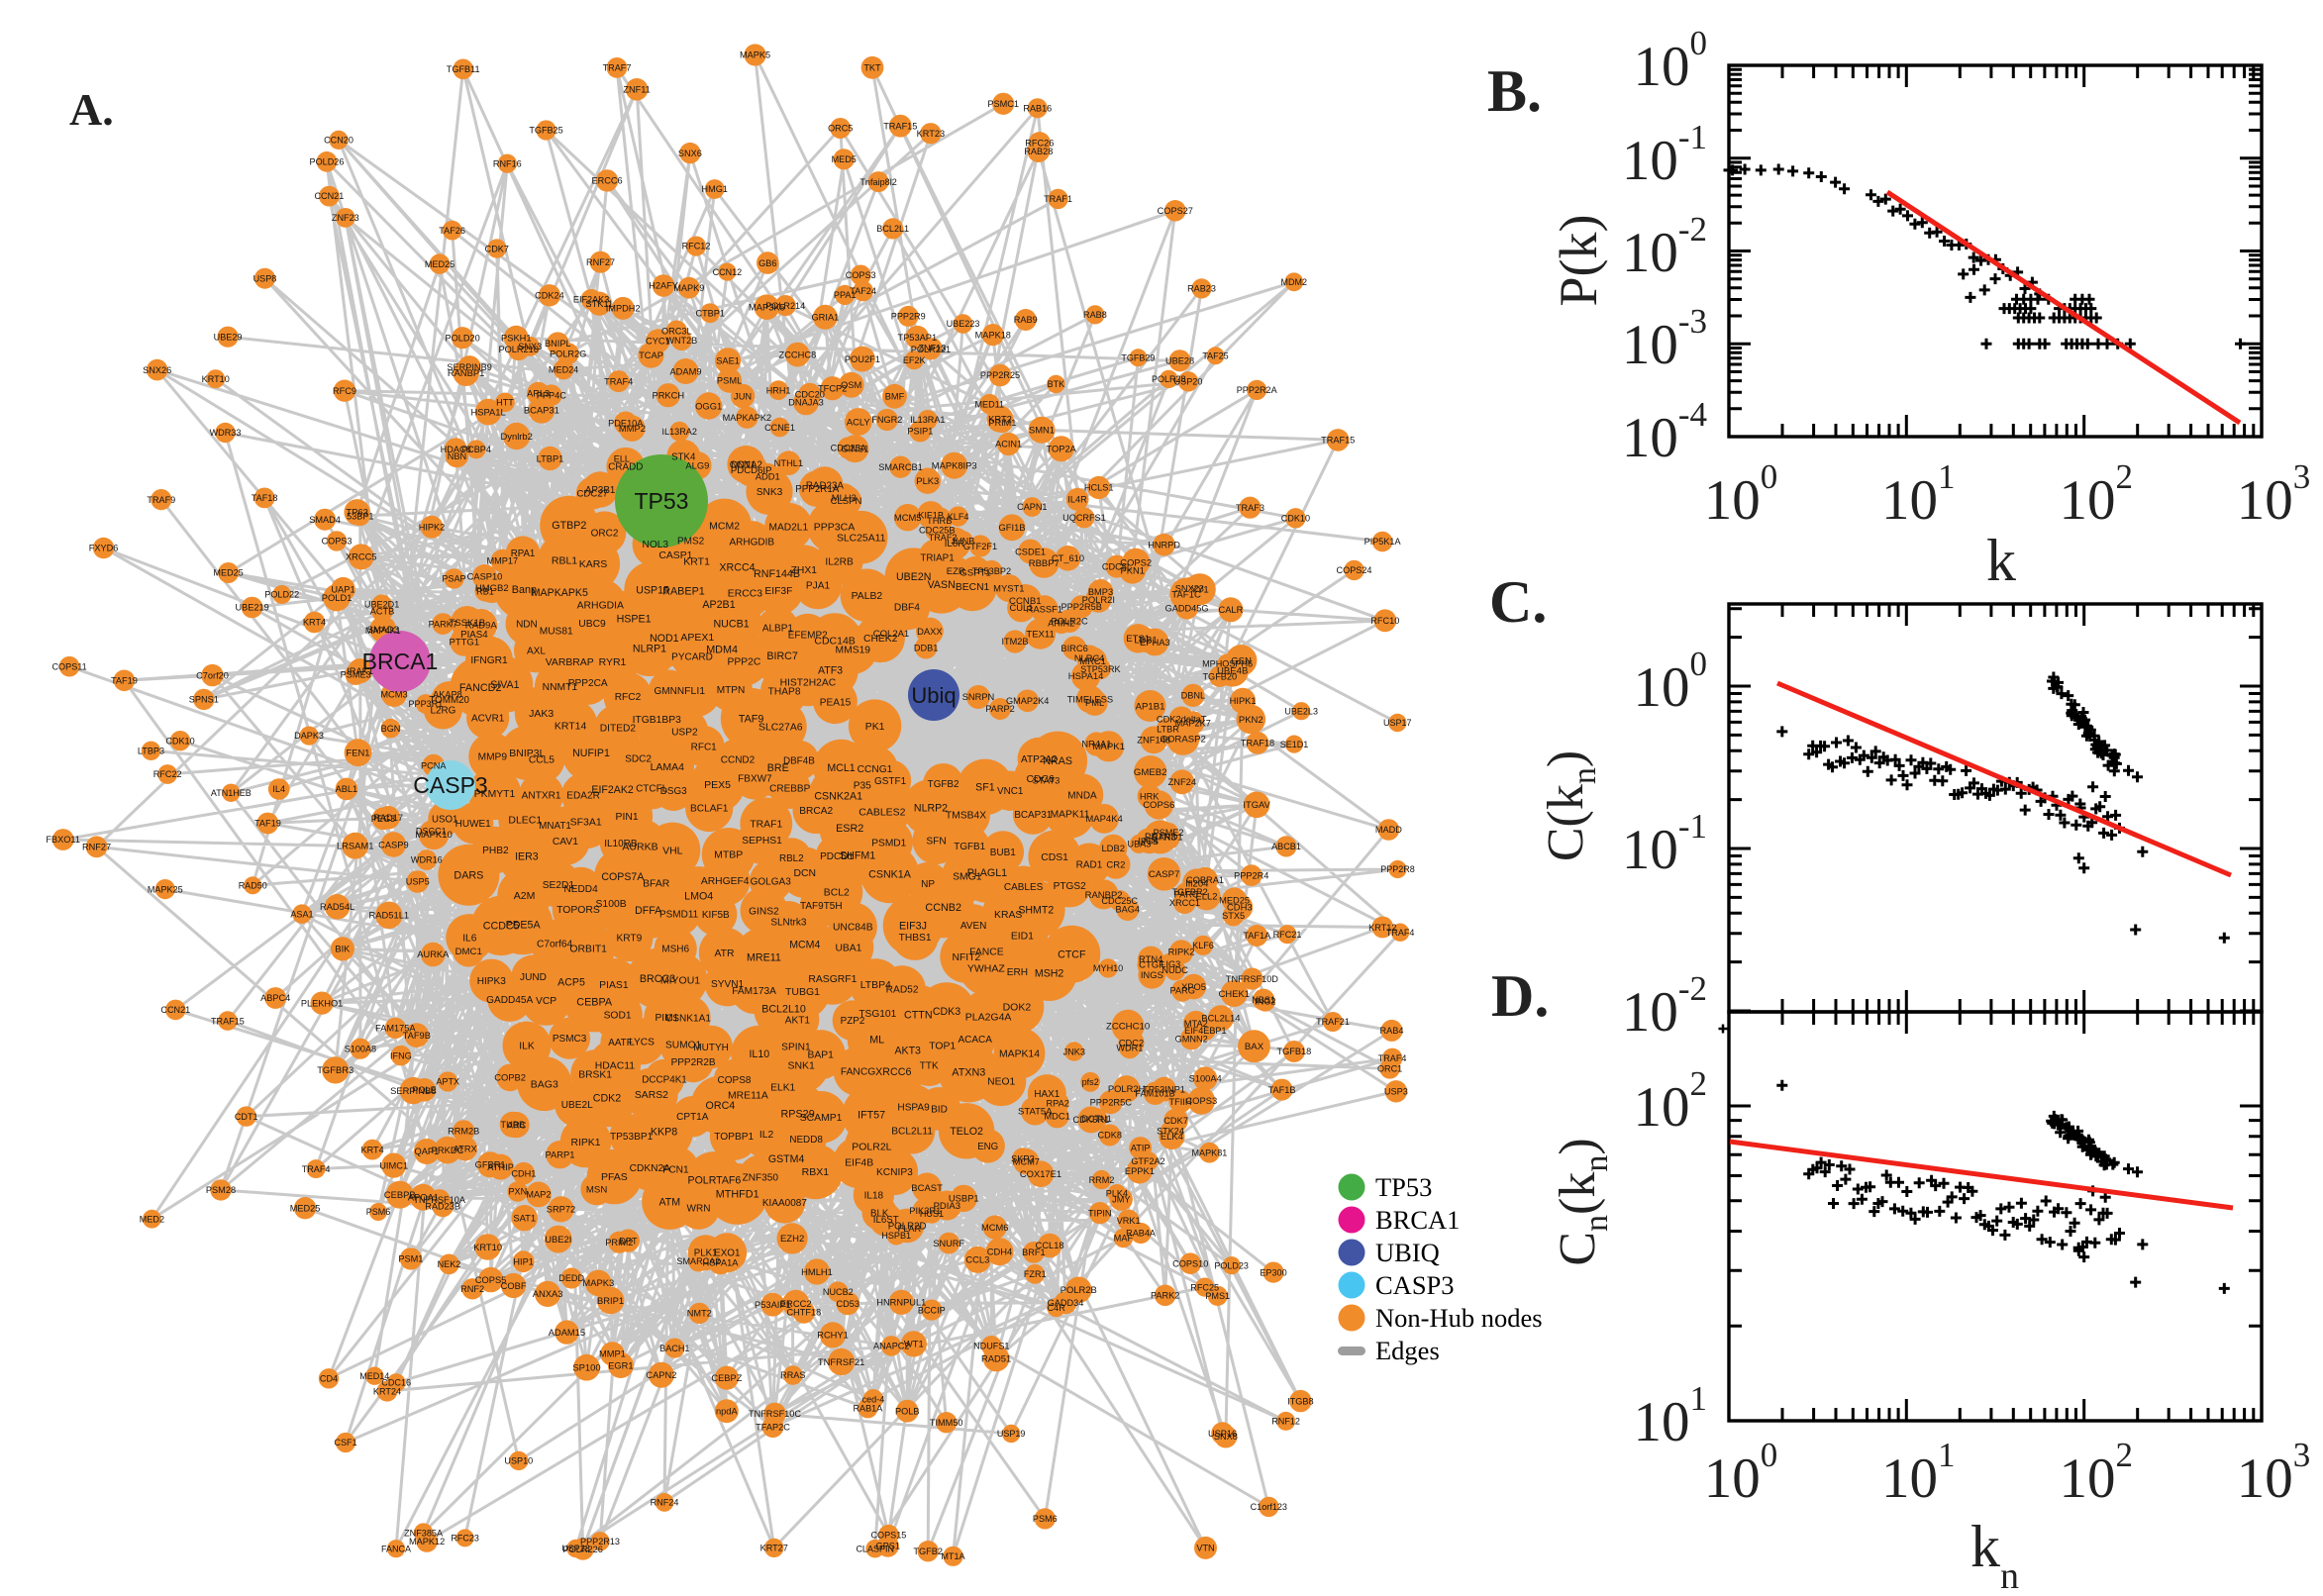 The width and height of the screenshot is (2323, 1596). What do you see at coordinates (228, 573) in the screenshot?
I see `svg-text: MED25` at bounding box center [228, 573].